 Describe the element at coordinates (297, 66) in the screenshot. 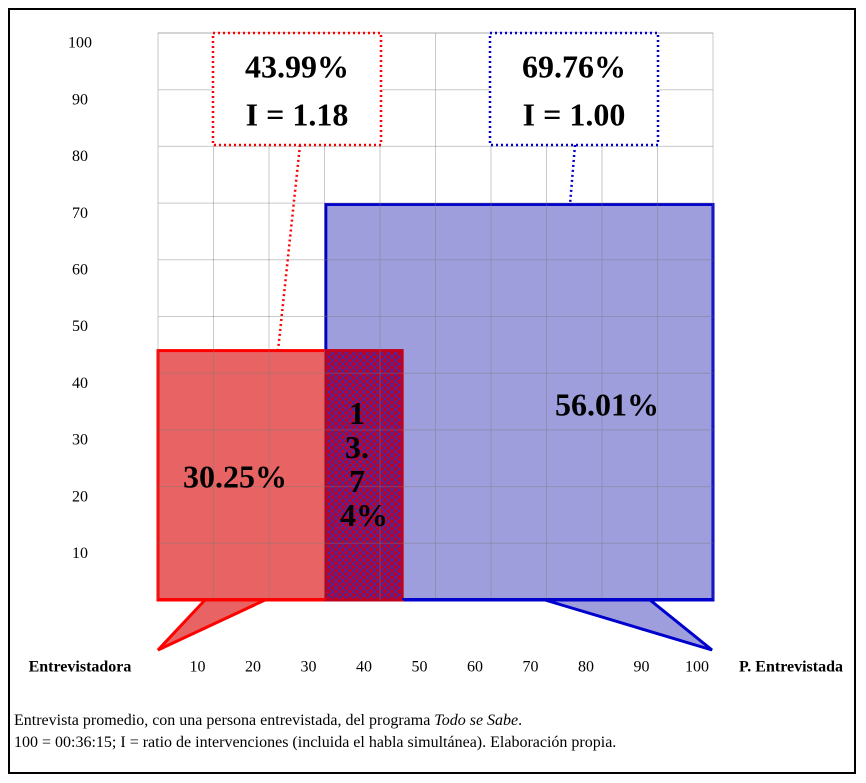

I see `callout-value: 43.99%` at that location.